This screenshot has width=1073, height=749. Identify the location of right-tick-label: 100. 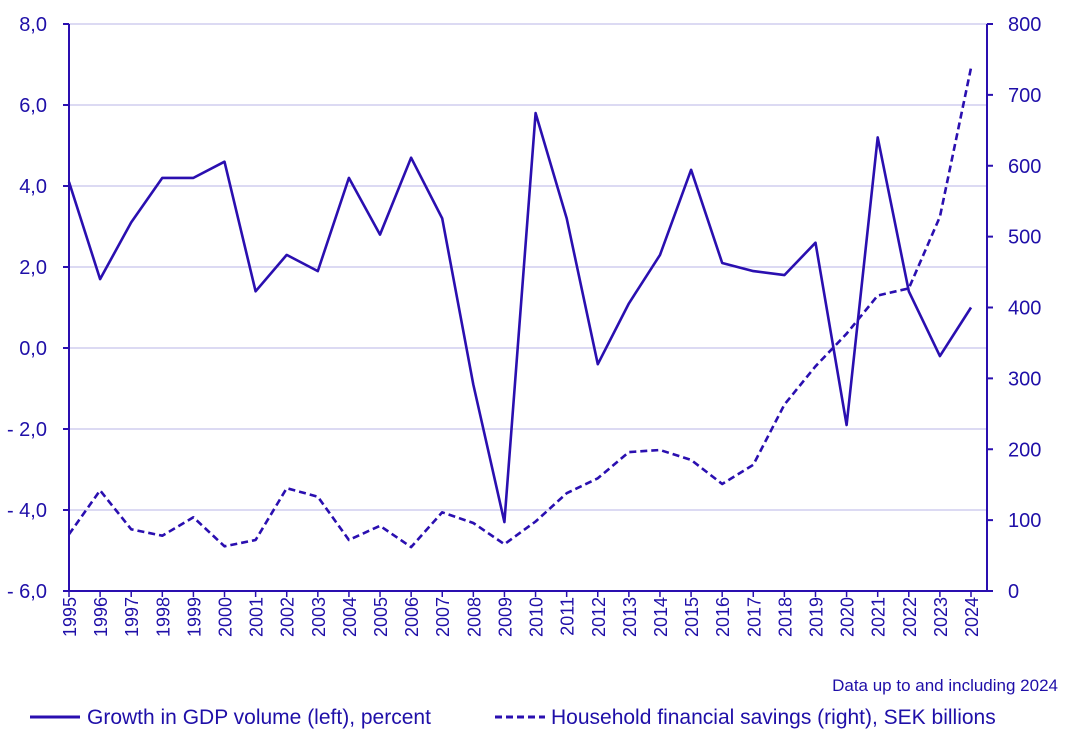
(1024, 521).